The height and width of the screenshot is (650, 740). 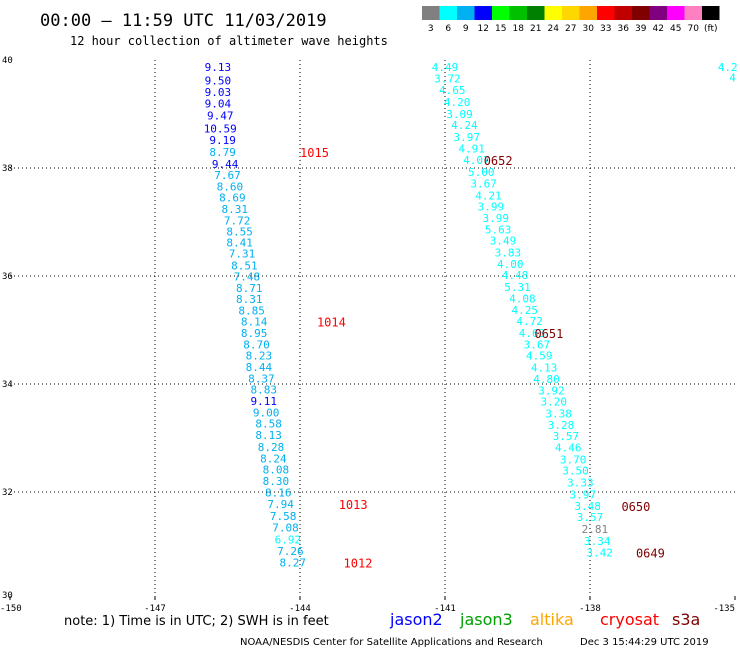 What do you see at coordinates (529, 321) in the screenshot?
I see `wave-height-value: 4.72` at bounding box center [529, 321].